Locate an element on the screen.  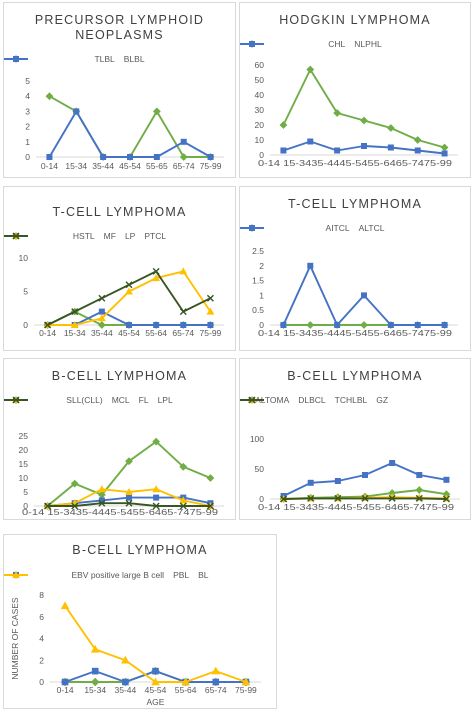
series-lpl is located at coordinates (129, 504).